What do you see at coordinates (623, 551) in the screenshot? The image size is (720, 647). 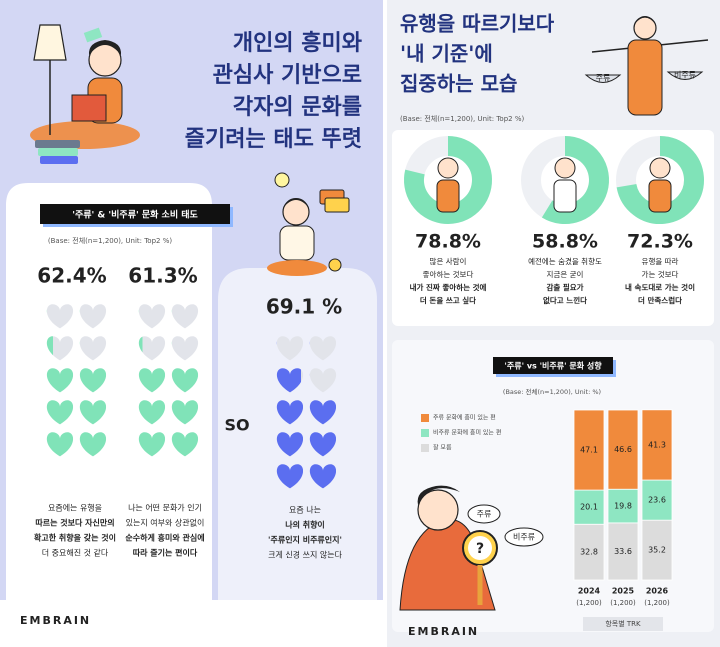 I see `value-label: 33.6` at bounding box center [623, 551].